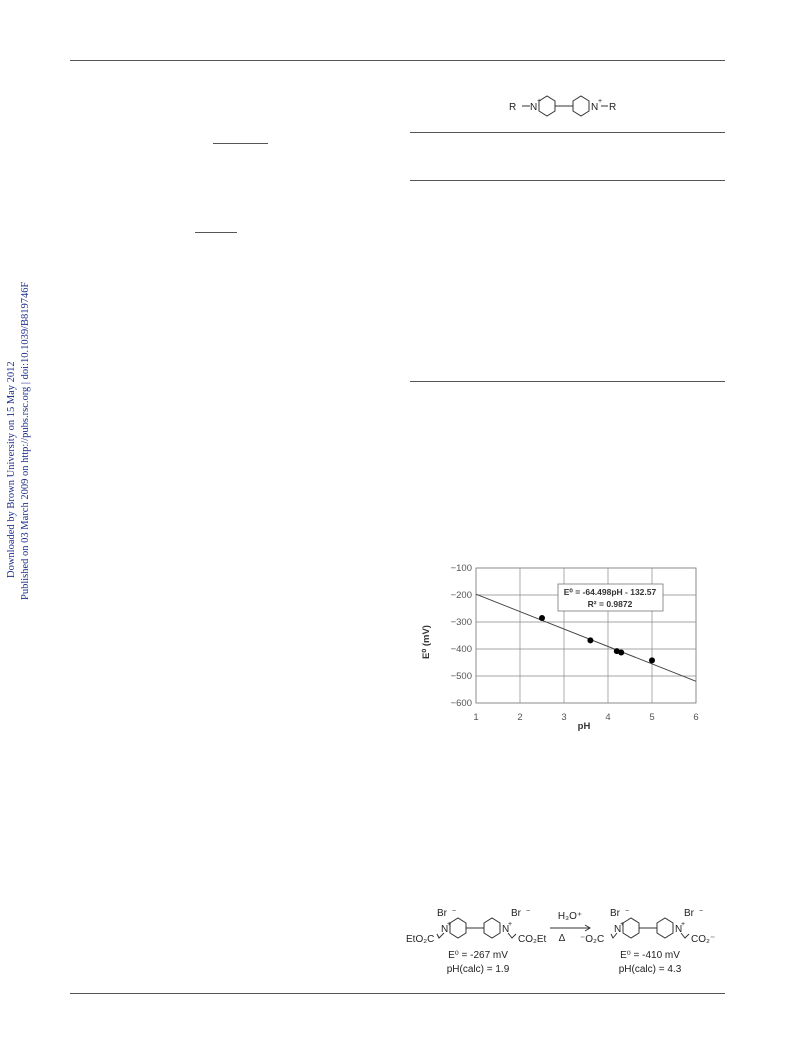 This screenshot has width=793, height=1039. What do you see at coordinates (610, 597) in the screenshot?
I see `equation-box` at bounding box center [610, 597].